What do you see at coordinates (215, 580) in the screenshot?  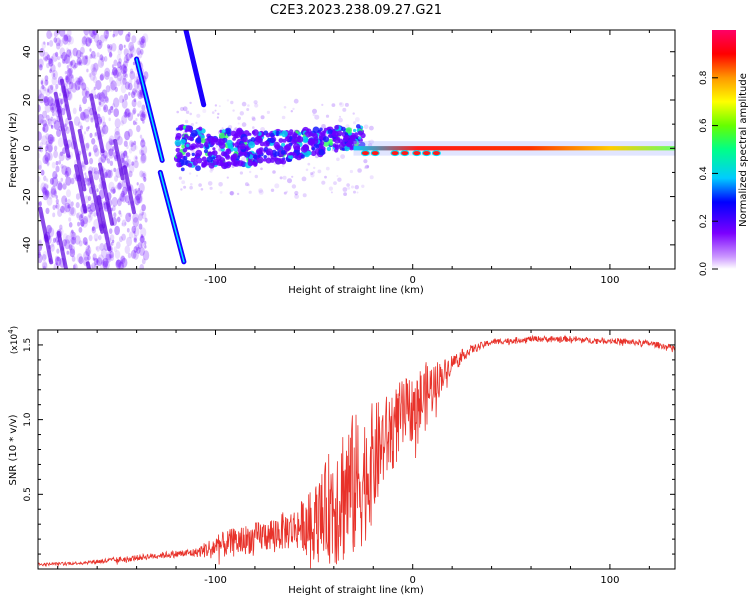 I see `x-tick-label: -100` at bounding box center [215, 580].